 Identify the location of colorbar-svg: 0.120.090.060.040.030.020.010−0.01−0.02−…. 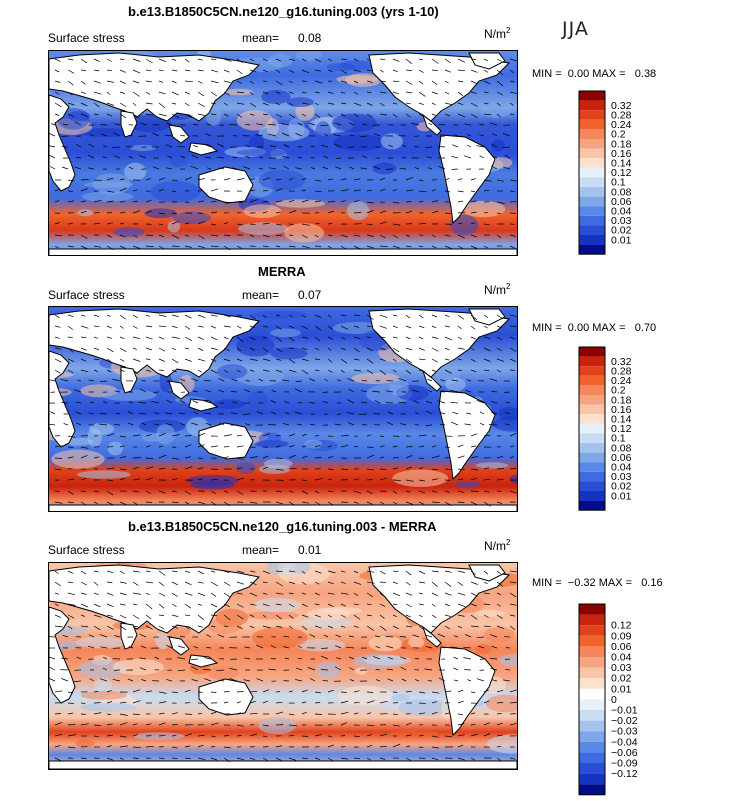
(618, 699).